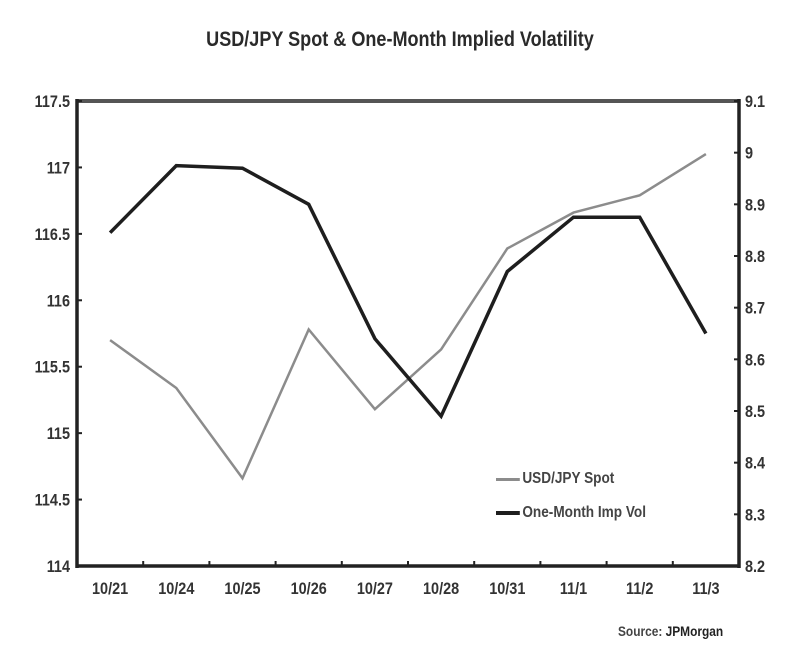  What do you see at coordinates (508, 513) in the screenshot?
I see `legend-swatch-vol` at bounding box center [508, 513].